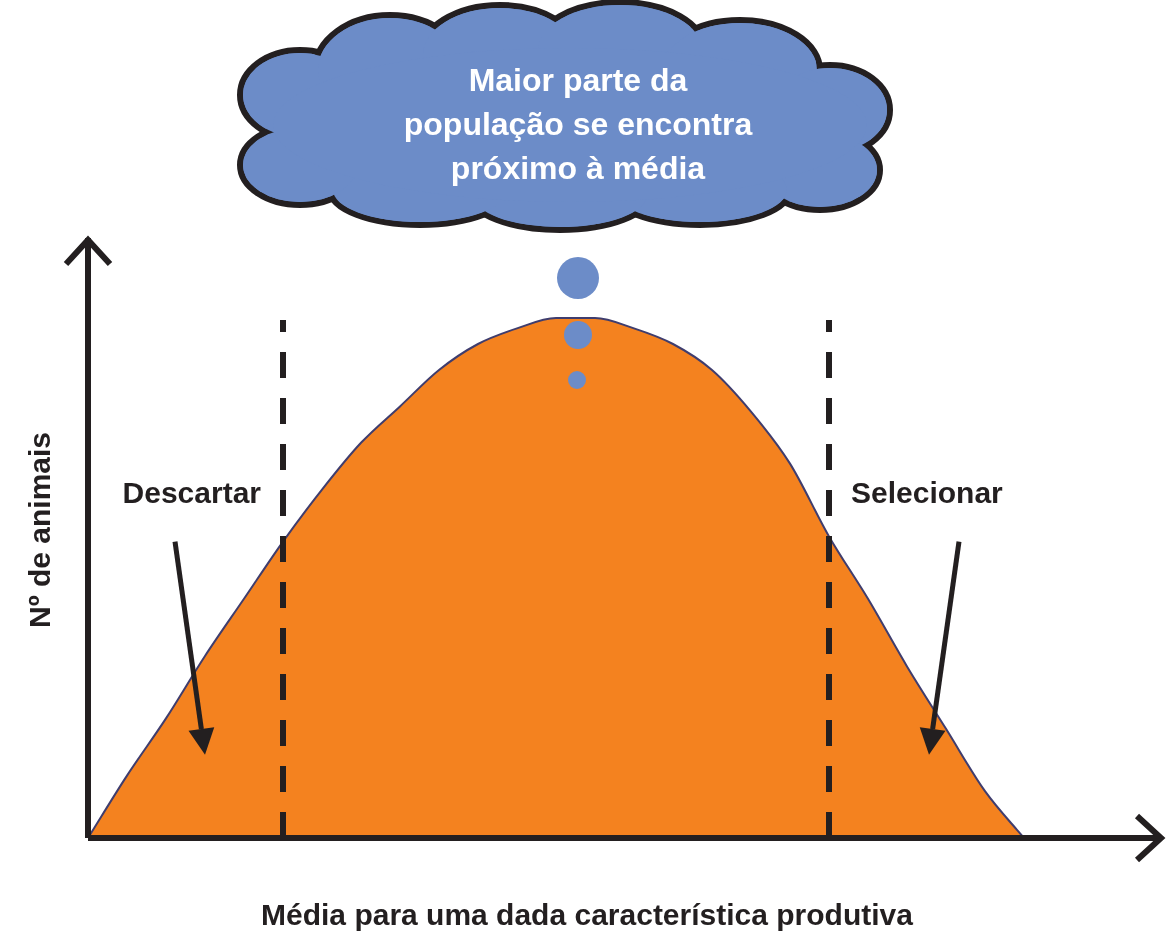 The image size is (1174, 937). I want to click on x-axis-title: Média para uma dada característica produtiva, so click(587, 915).